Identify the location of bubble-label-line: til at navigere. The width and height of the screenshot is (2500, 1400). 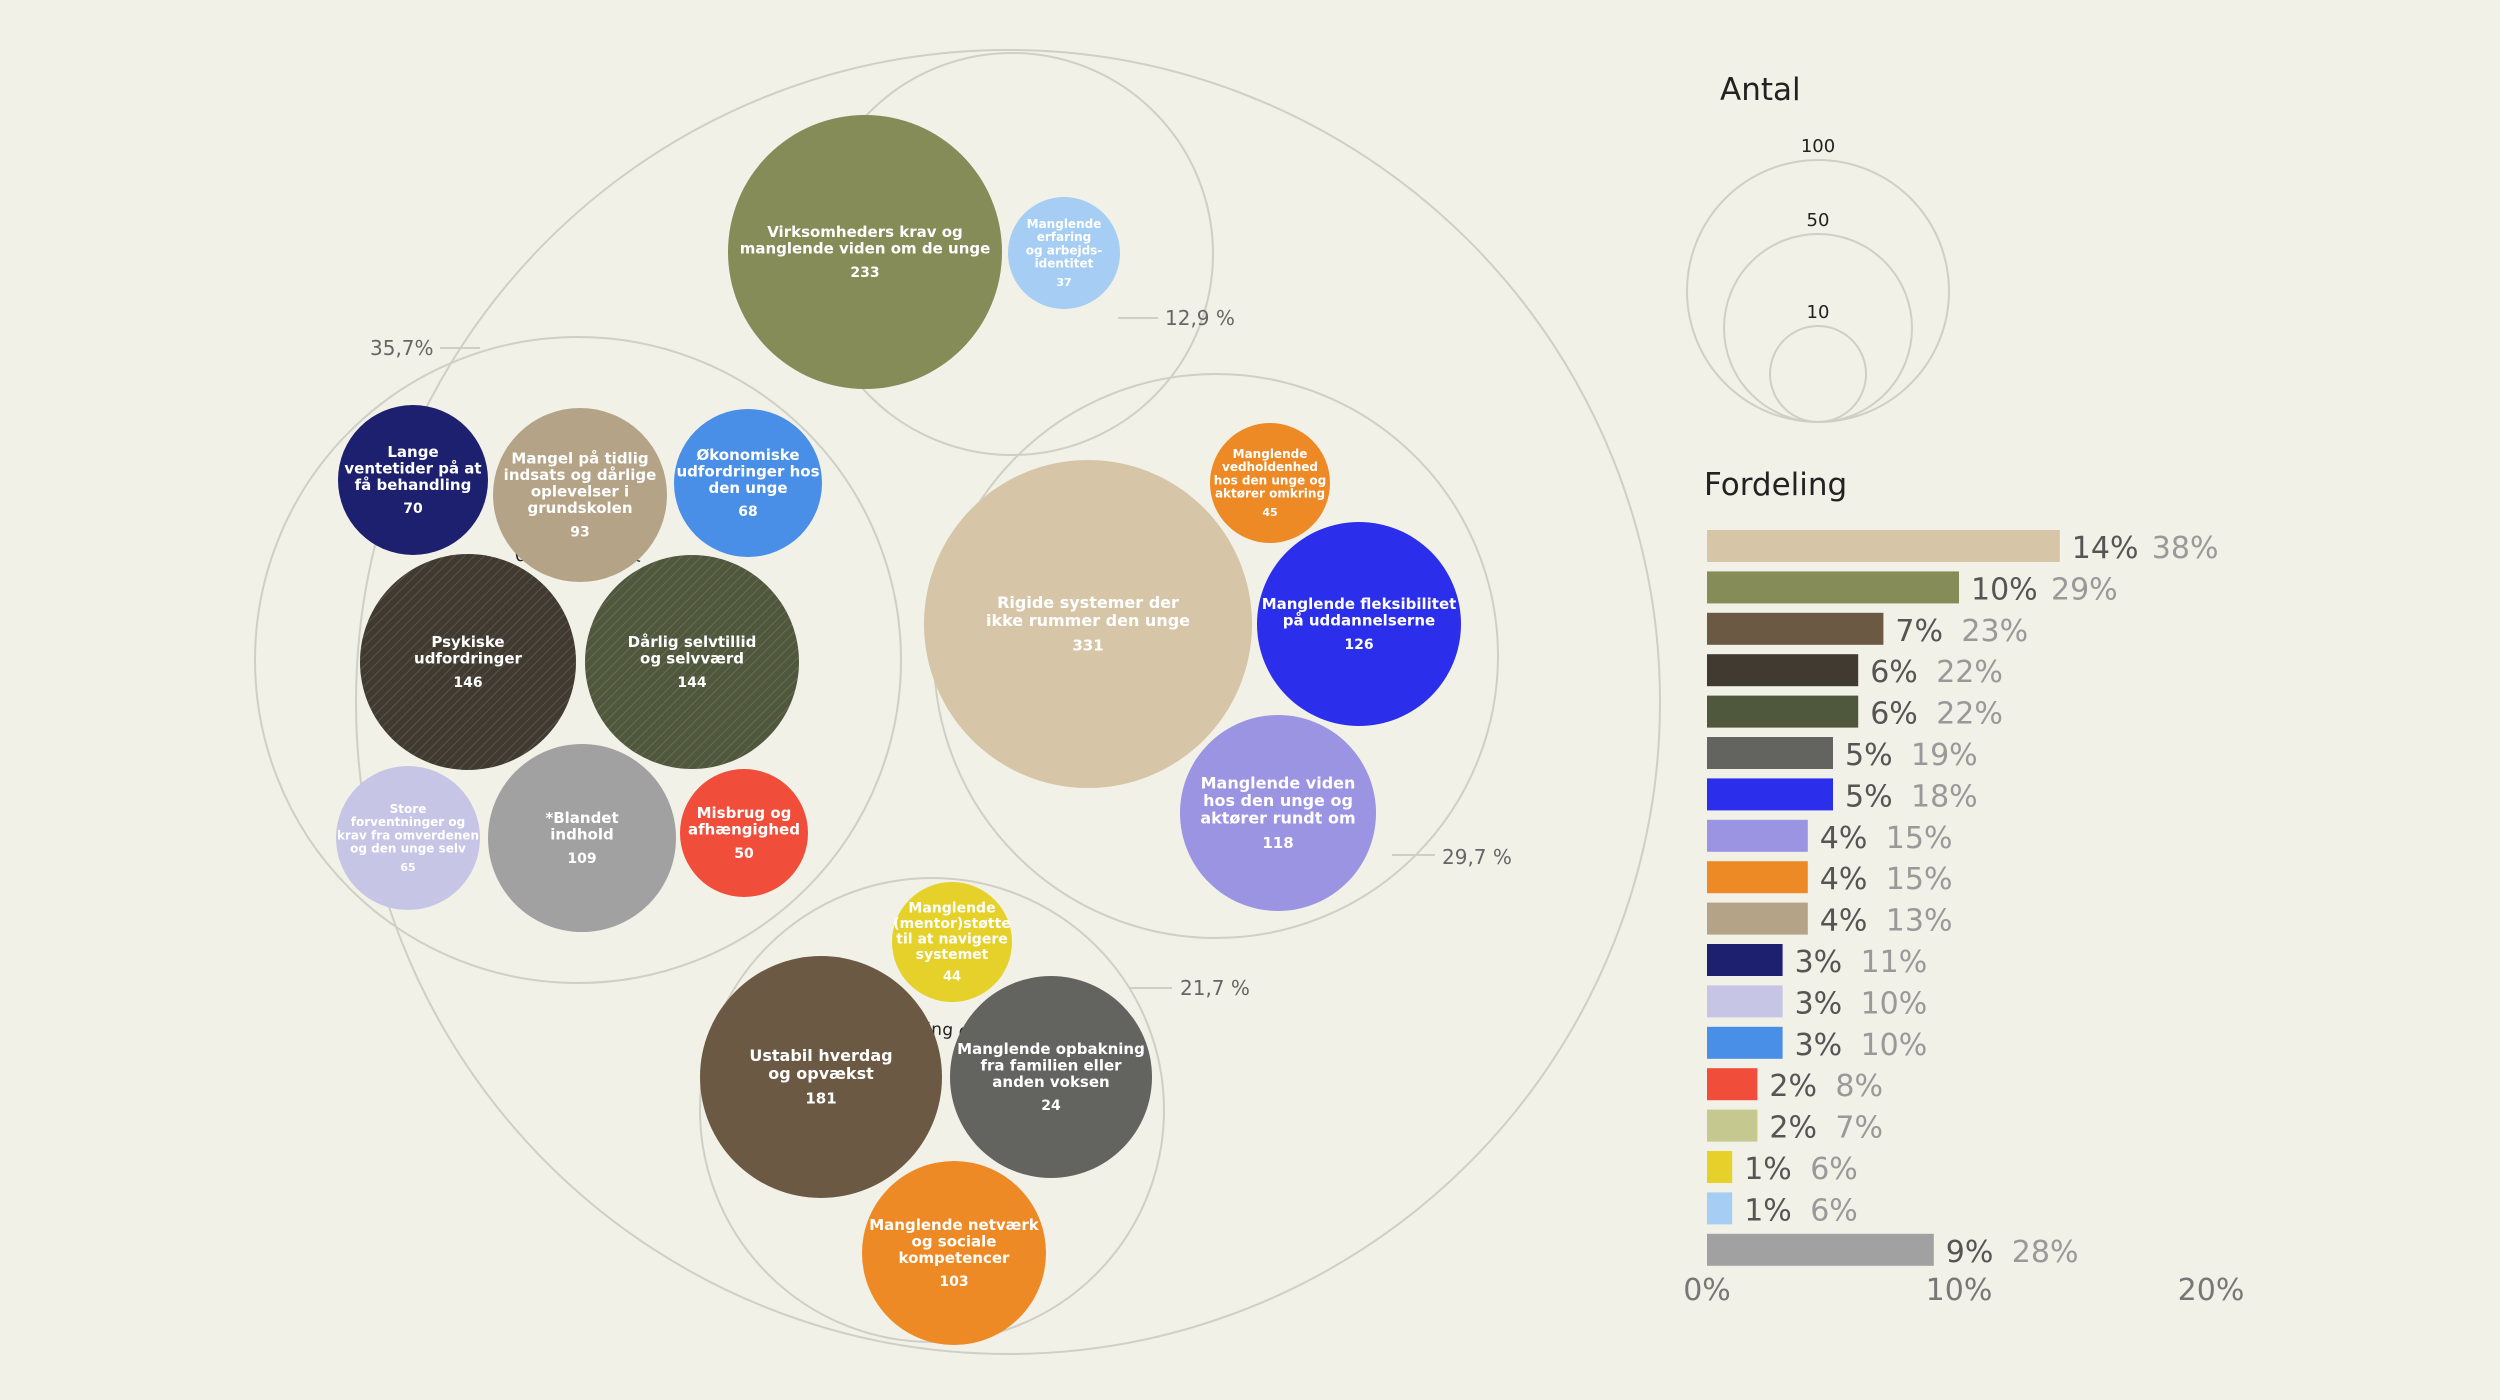
(951, 940).